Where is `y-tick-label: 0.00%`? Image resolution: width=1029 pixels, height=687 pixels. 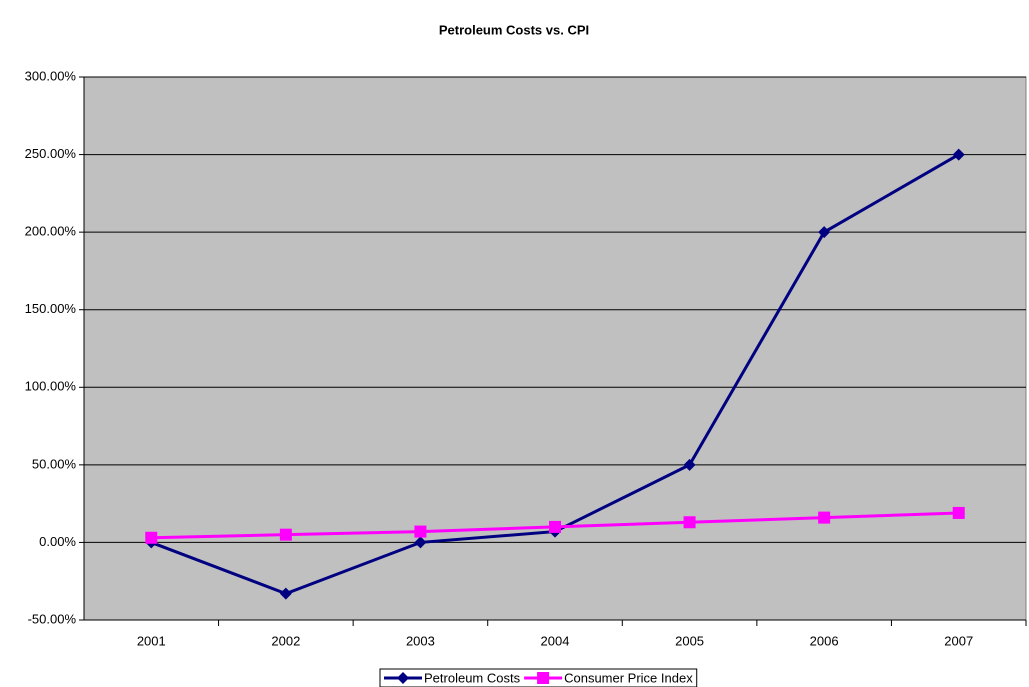 y-tick-label: 0.00% is located at coordinates (57, 541).